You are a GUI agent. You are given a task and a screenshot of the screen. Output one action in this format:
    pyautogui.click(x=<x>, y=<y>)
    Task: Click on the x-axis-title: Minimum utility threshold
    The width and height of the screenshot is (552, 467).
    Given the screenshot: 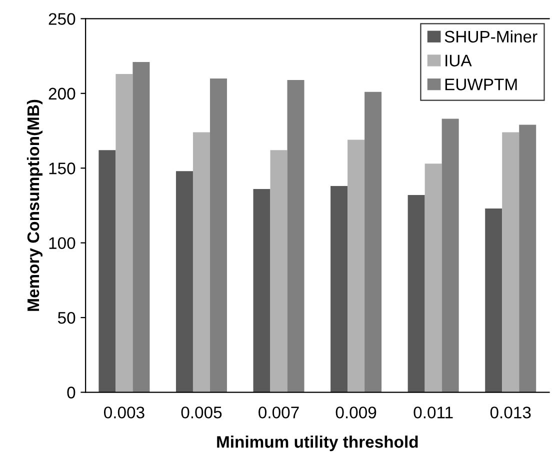 What is the action you would take?
    pyautogui.click(x=317, y=444)
    